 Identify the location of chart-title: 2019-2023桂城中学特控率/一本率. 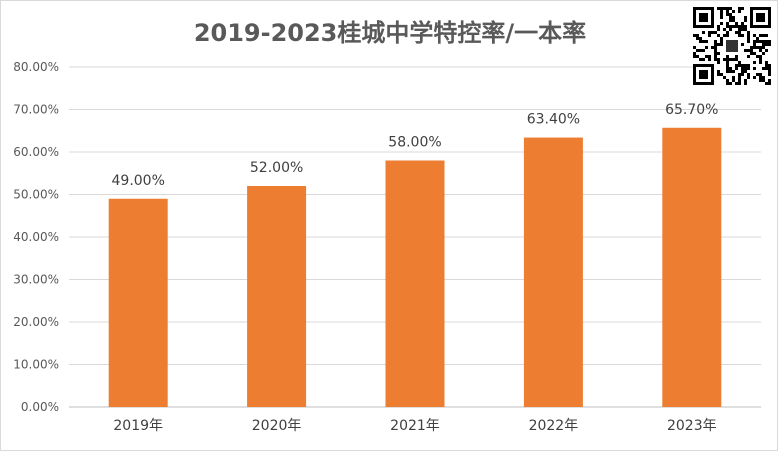
(390, 33).